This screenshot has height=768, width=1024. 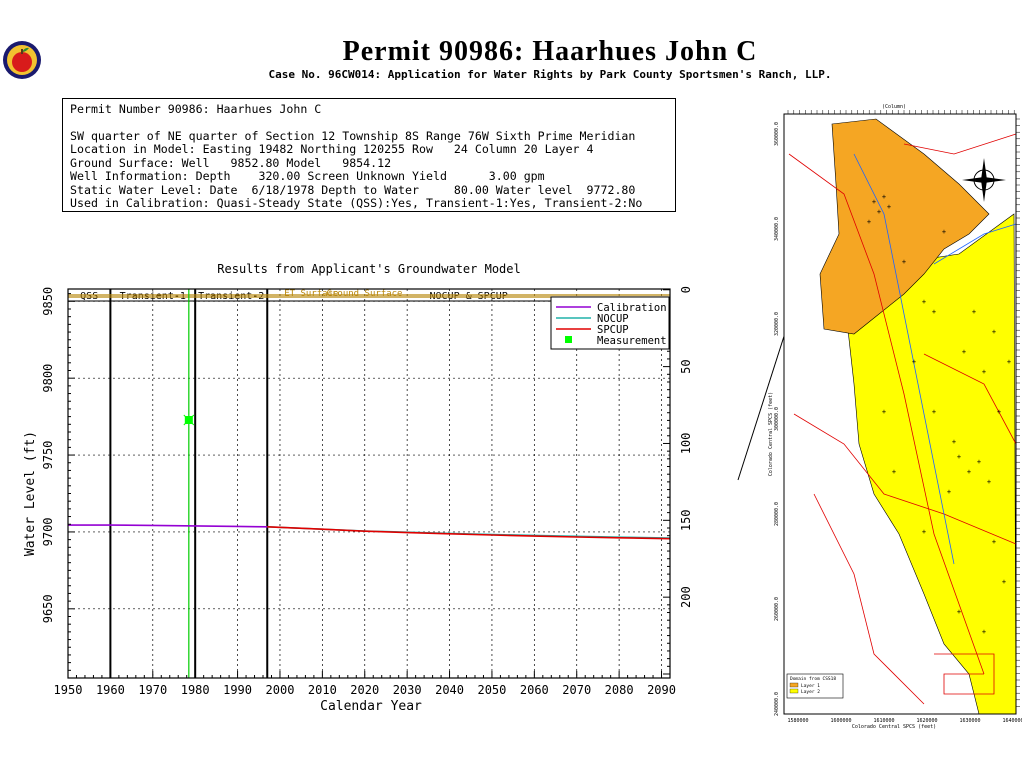 I want to click on map-y-tick-label: 240000.0, so click(x=777, y=704).